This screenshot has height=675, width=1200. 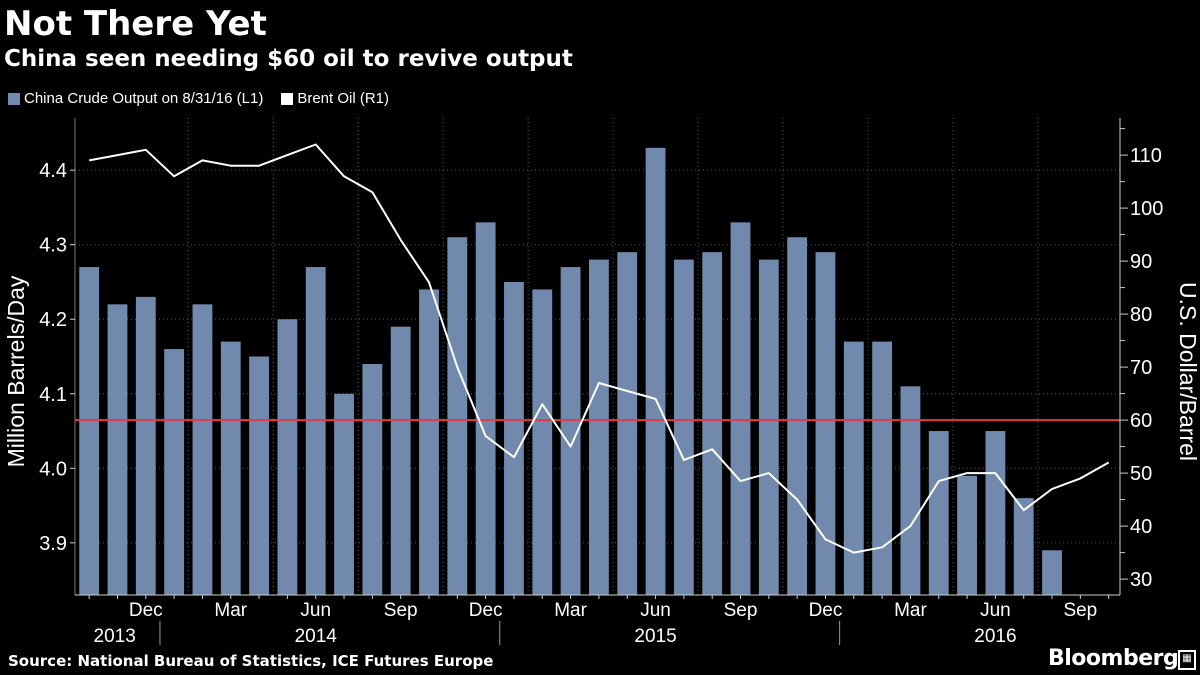 I want to click on right-axis-tick-label: 100, so click(x=1146, y=209).